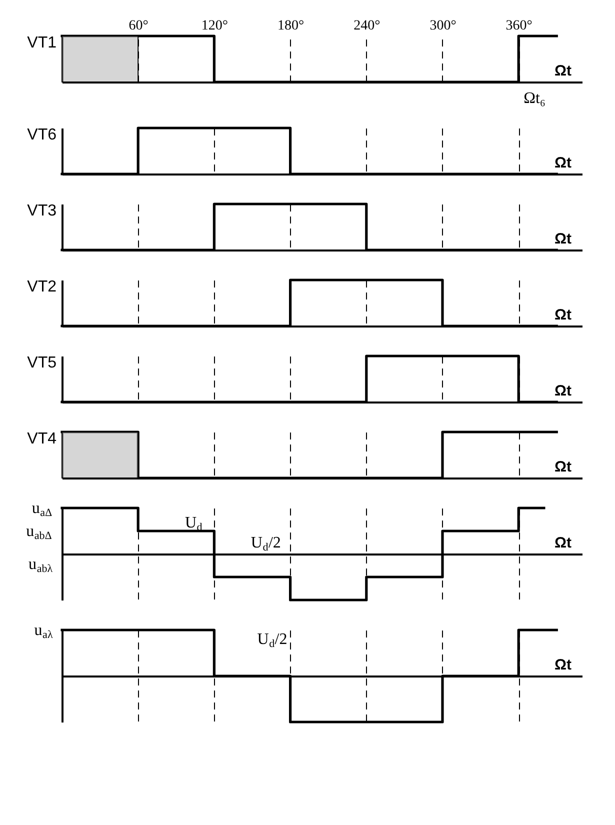  I want to click on text: Ωt₆, so click(535, 99).